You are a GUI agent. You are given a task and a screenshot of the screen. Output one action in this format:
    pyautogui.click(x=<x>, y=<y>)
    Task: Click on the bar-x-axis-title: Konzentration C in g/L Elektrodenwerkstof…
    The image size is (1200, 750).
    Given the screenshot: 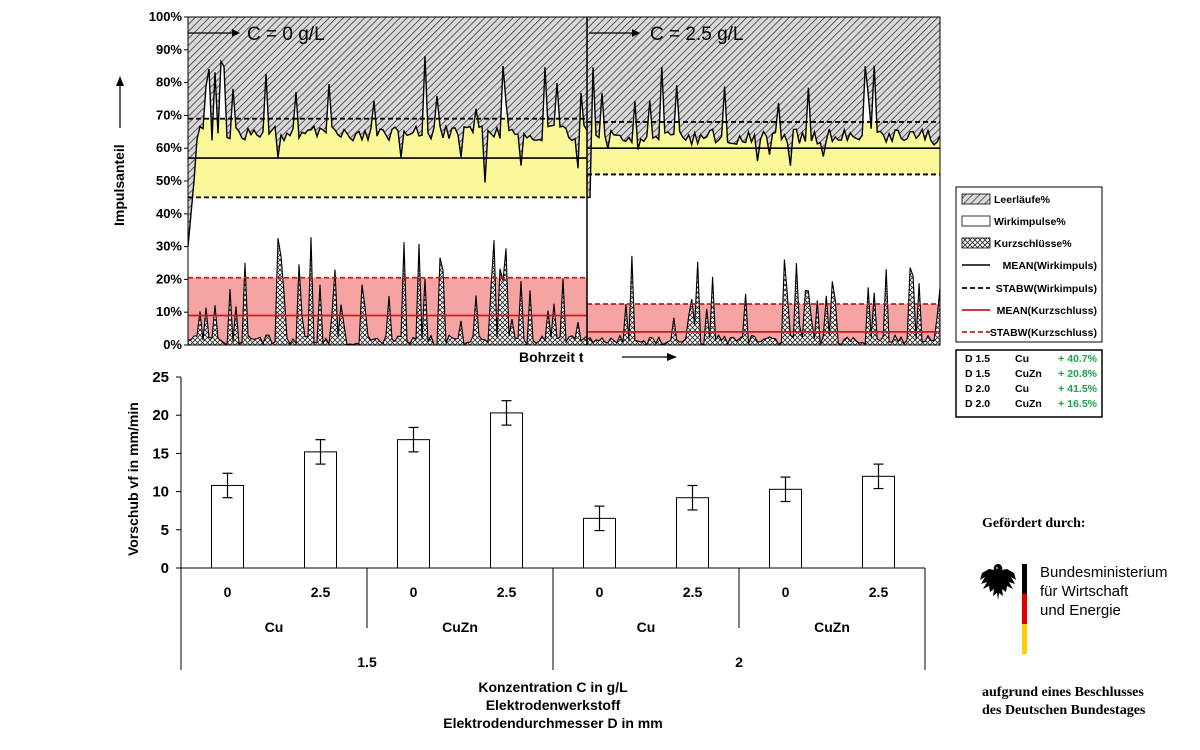 What is the action you would take?
    pyautogui.click(x=552, y=705)
    